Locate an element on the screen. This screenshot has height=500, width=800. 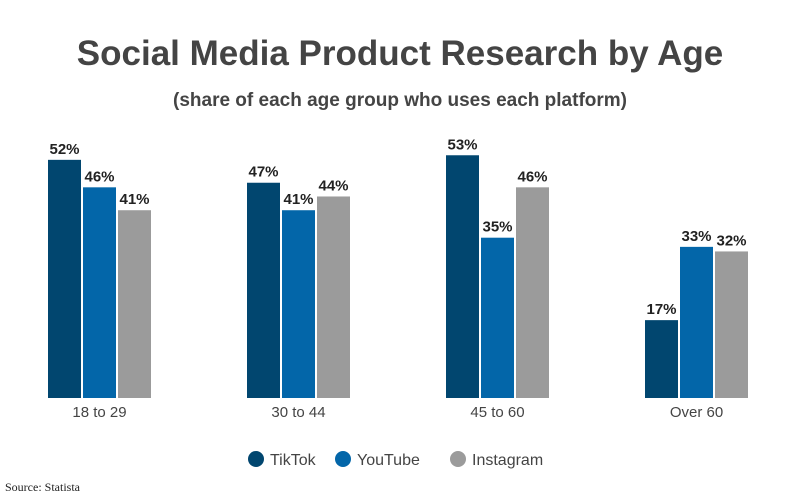
source-note: Source: Statista is located at coordinates (42, 487).